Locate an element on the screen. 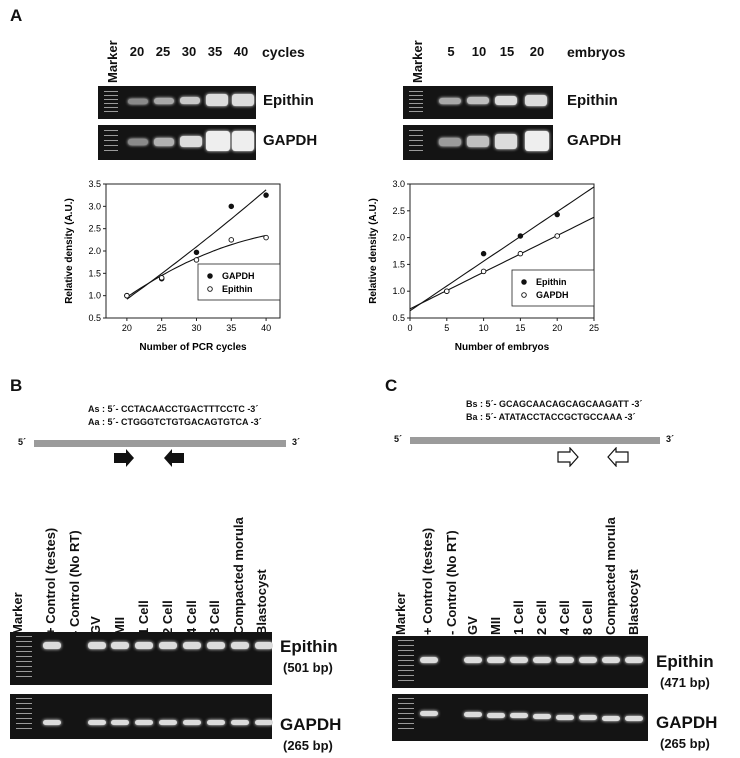 The height and width of the screenshot is (758, 740). legend-marker is located at coordinates (210, 289).